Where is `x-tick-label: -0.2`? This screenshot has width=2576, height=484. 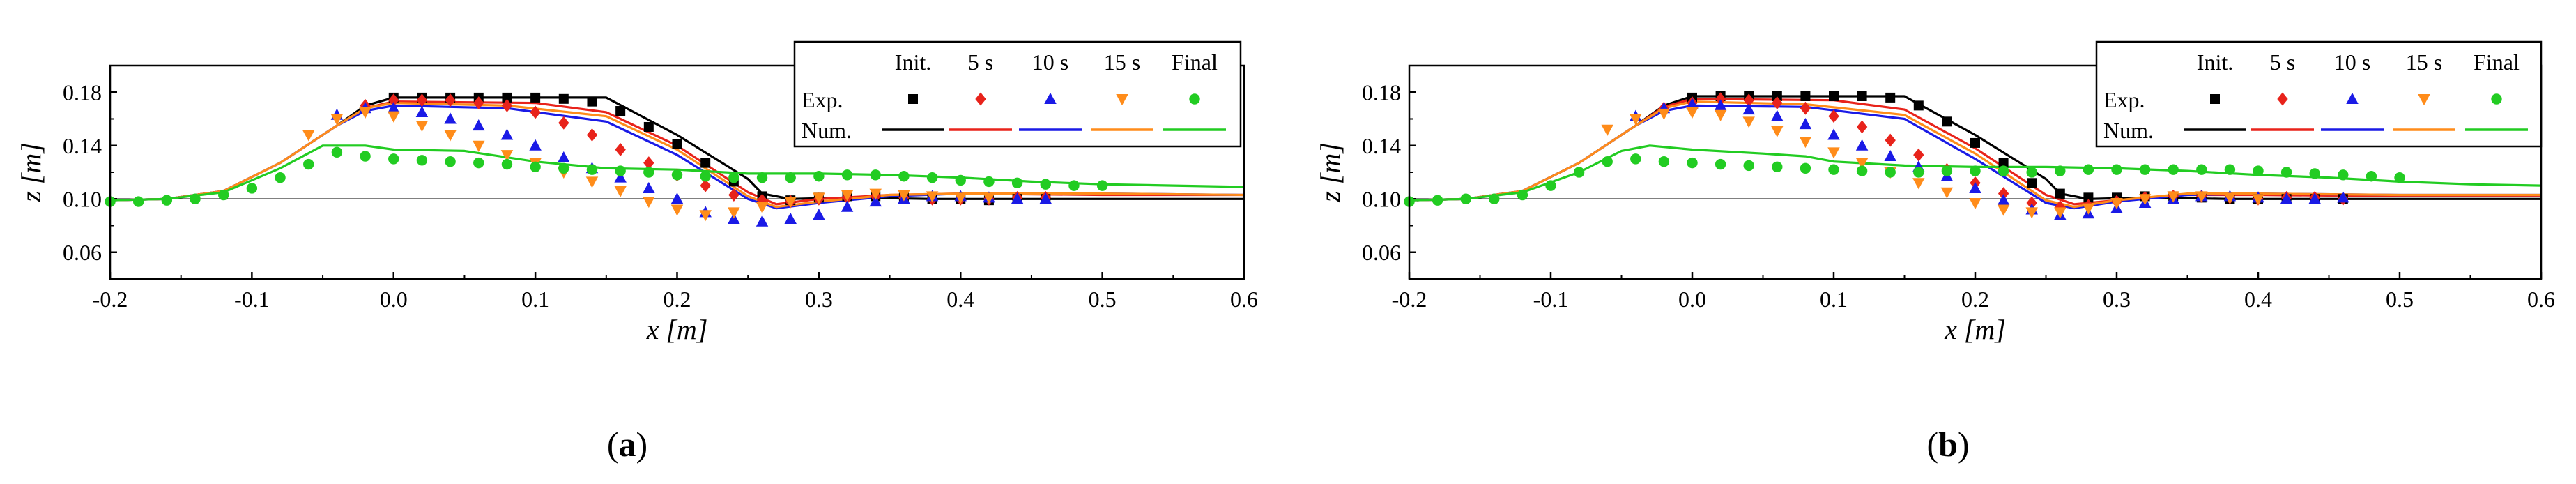
x-tick-label: -0.2 is located at coordinates (110, 299).